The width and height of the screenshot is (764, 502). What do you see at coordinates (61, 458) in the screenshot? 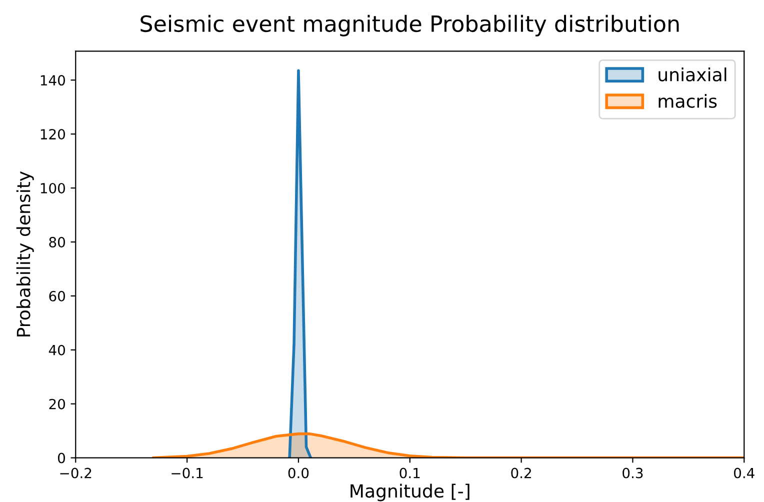
I see `y-tick-label: 0` at bounding box center [61, 458].